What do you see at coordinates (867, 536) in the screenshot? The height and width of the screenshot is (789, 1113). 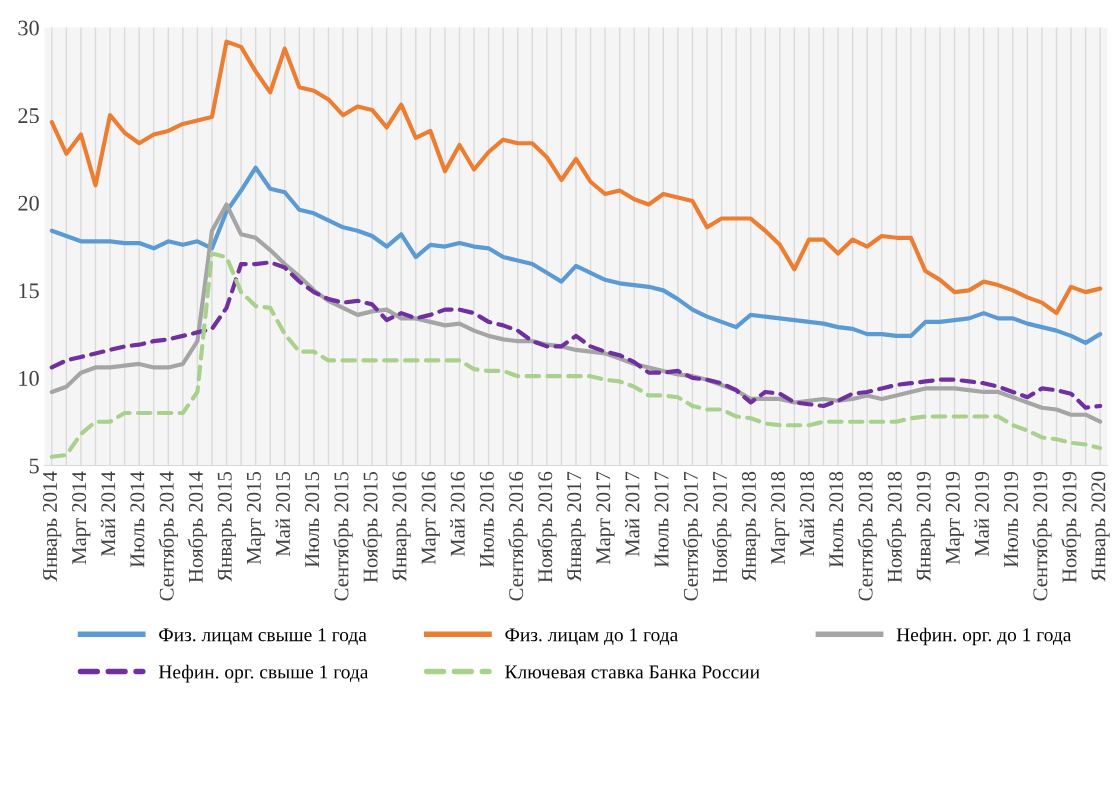 I see `x-tick-label: Сентябрь 2018` at bounding box center [867, 536].